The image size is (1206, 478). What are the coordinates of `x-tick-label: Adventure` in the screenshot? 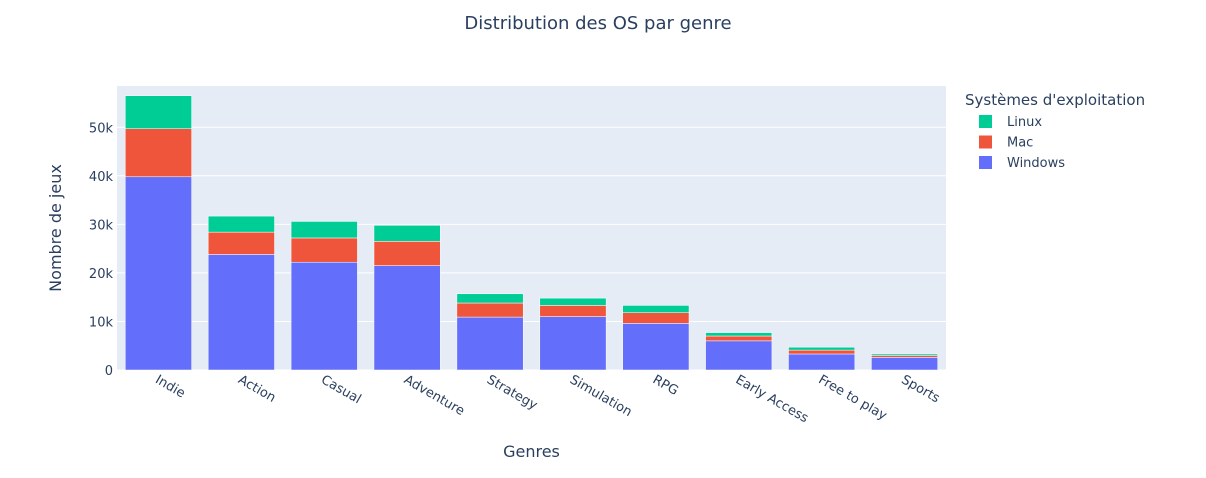 It's located at (434, 395).